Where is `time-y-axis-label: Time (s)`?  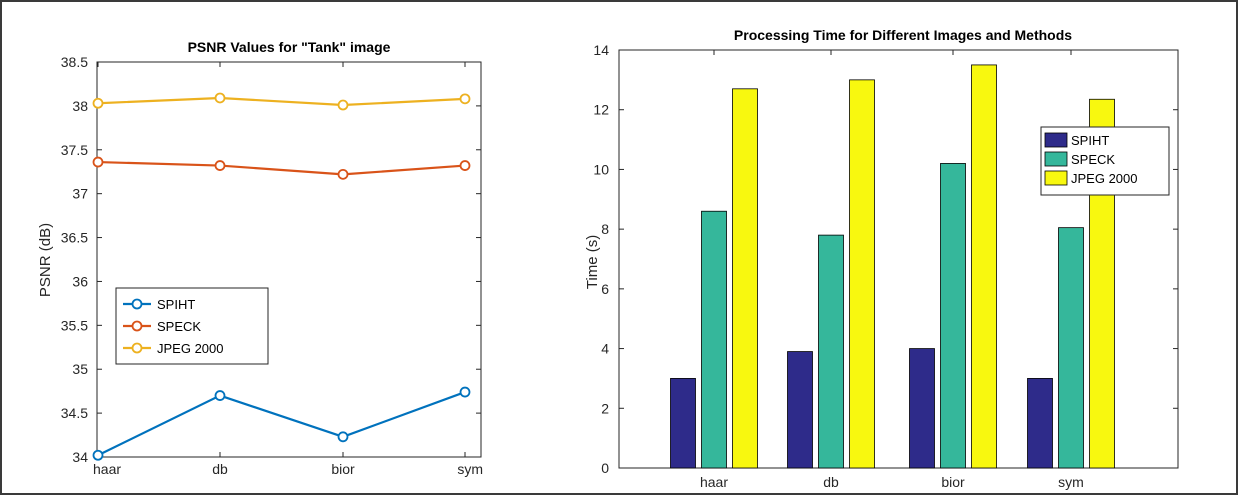 time-y-axis-label: Time (s) is located at coordinates (592, 262).